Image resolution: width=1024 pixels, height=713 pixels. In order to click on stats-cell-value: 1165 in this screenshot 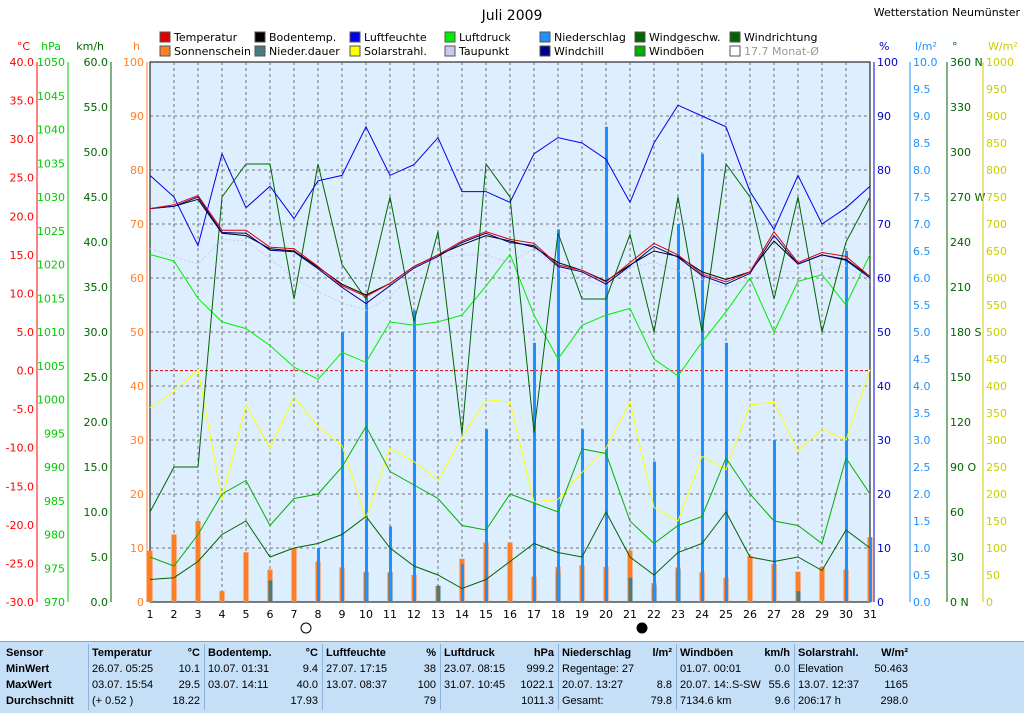, I will do `click(896, 685)`.